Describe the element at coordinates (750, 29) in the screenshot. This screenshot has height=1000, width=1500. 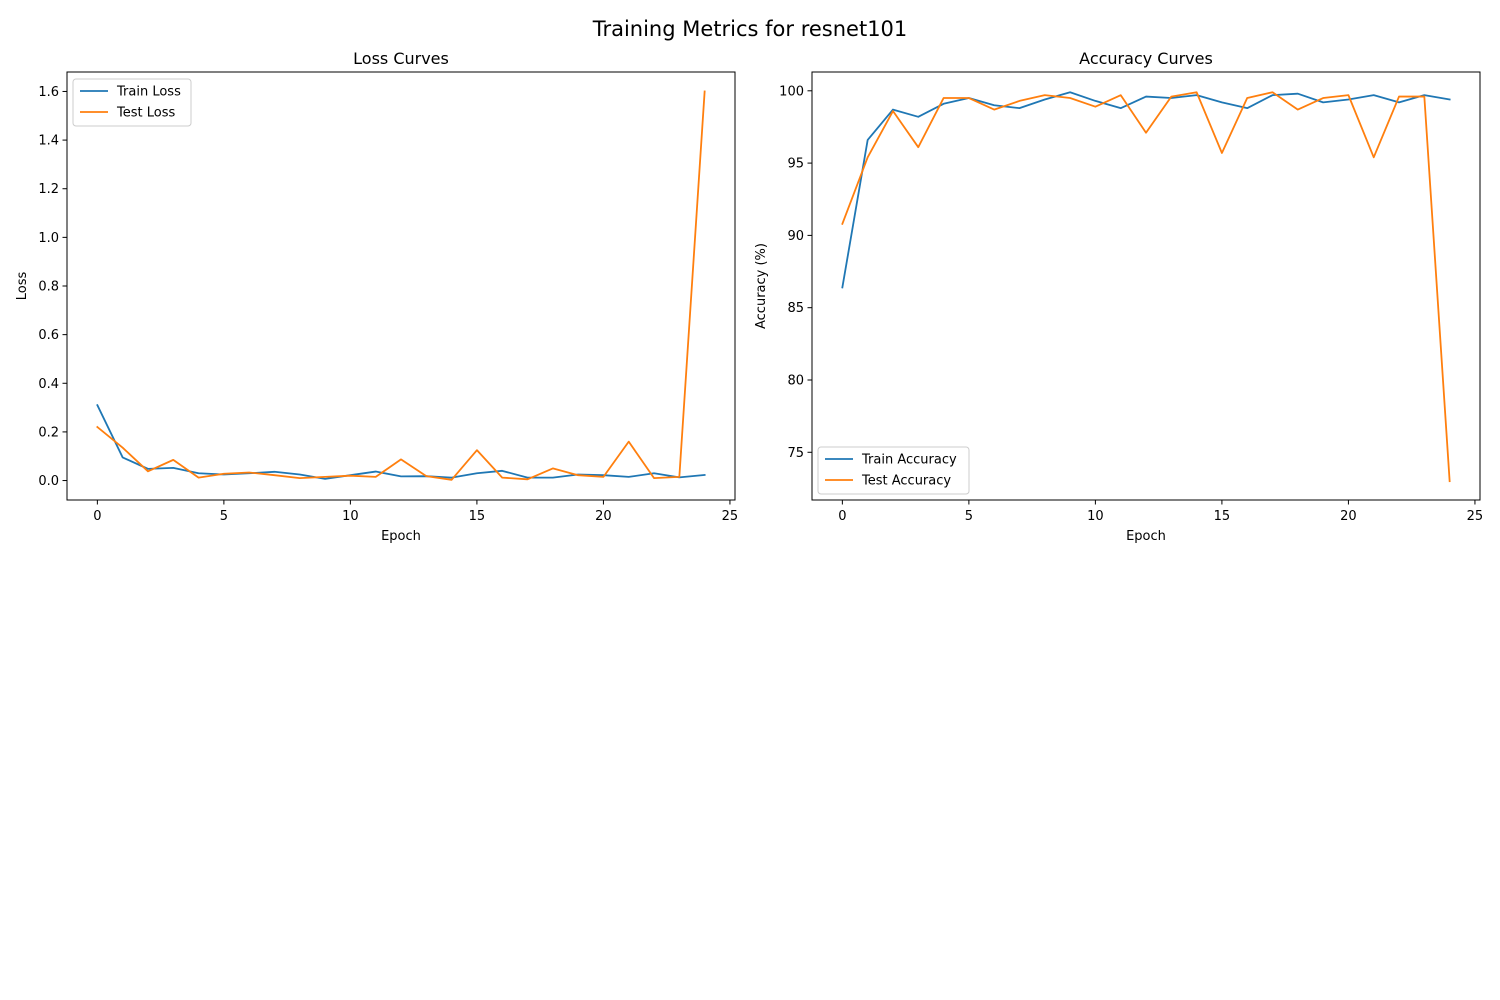
I see `figure-suptitle: Training Metrics for resnet101` at that location.